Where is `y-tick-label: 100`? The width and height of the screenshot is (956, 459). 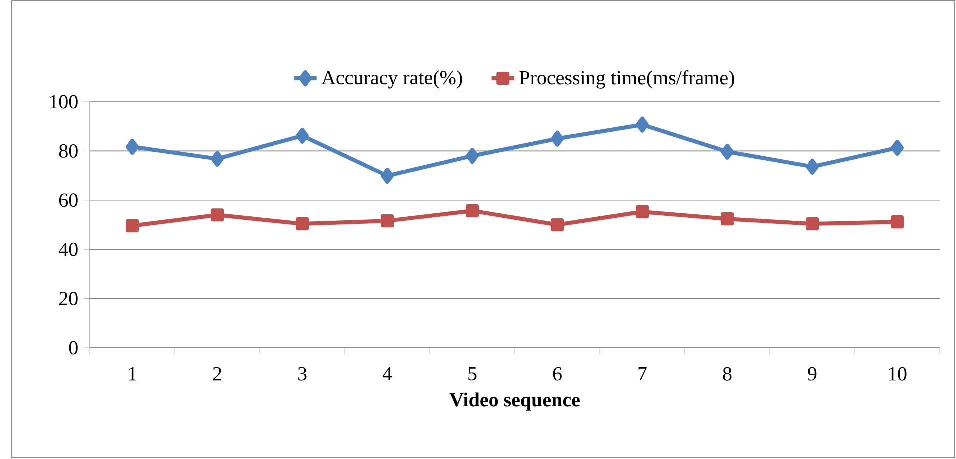 y-tick-label: 100 is located at coordinates (64, 102).